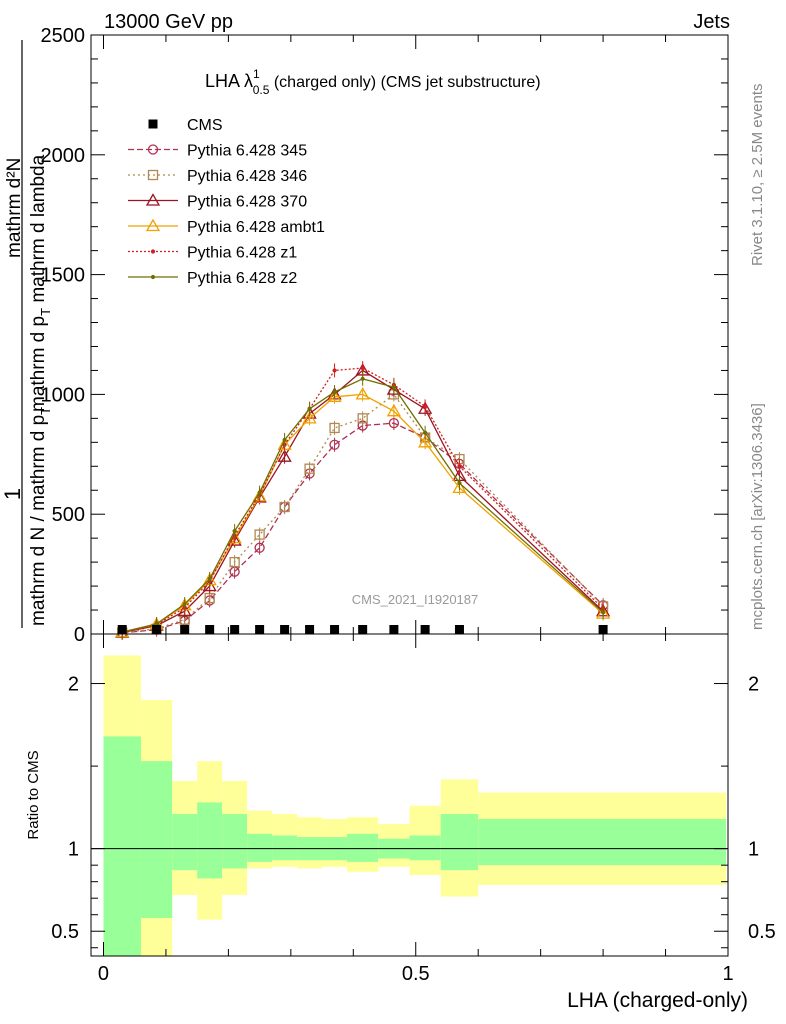 This screenshot has height=1024, width=786. Describe the element at coordinates (762, 932) in the screenshot. I see `ratio-ytick-label-right: 0.5` at that location.